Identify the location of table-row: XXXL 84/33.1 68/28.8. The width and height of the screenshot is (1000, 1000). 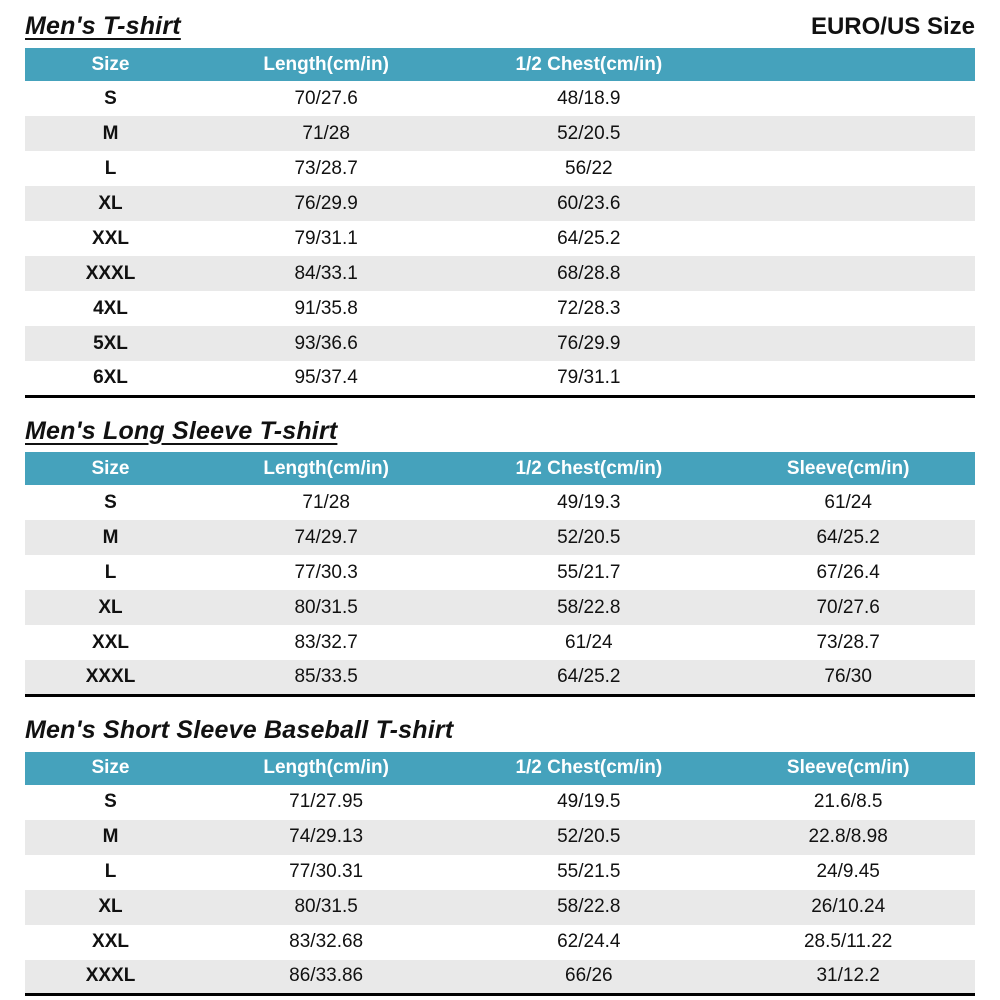
(500, 273).